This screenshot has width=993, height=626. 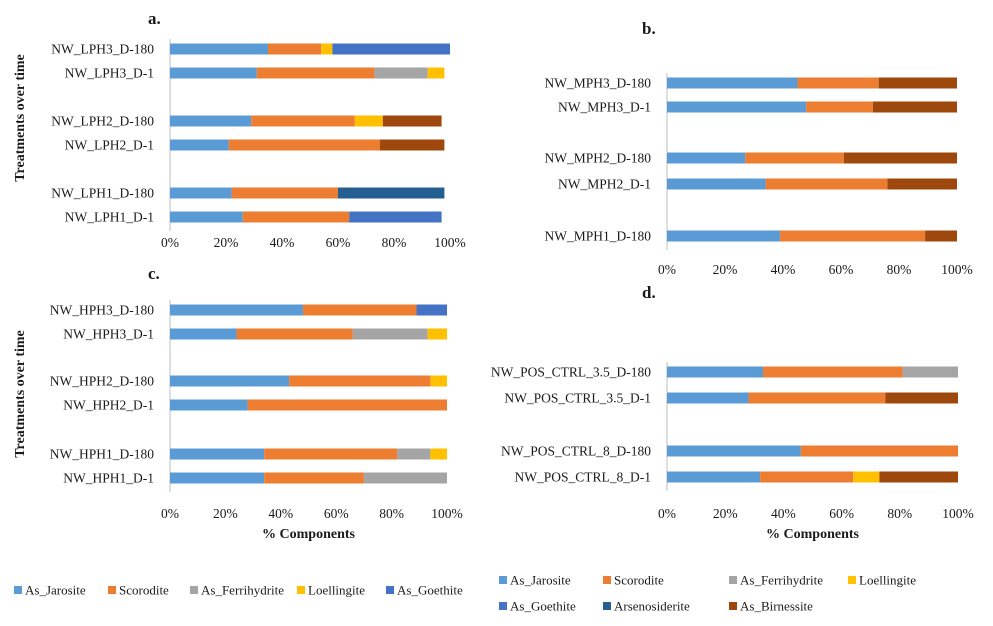 What do you see at coordinates (108, 334) in the screenshot?
I see `category-label: NW_HPH3_D-1` at bounding box center [108, 334].